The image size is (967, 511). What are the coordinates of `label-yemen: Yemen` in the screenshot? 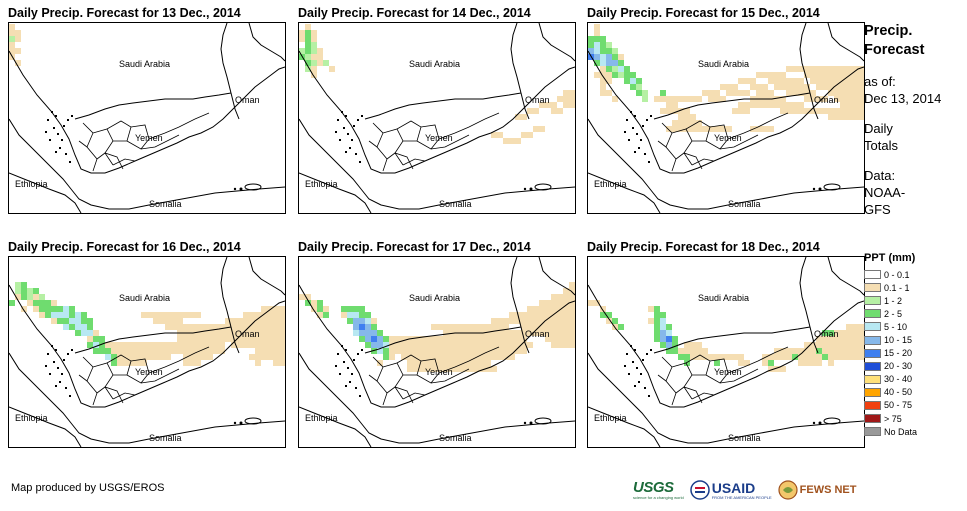 It's located at (149, 372).